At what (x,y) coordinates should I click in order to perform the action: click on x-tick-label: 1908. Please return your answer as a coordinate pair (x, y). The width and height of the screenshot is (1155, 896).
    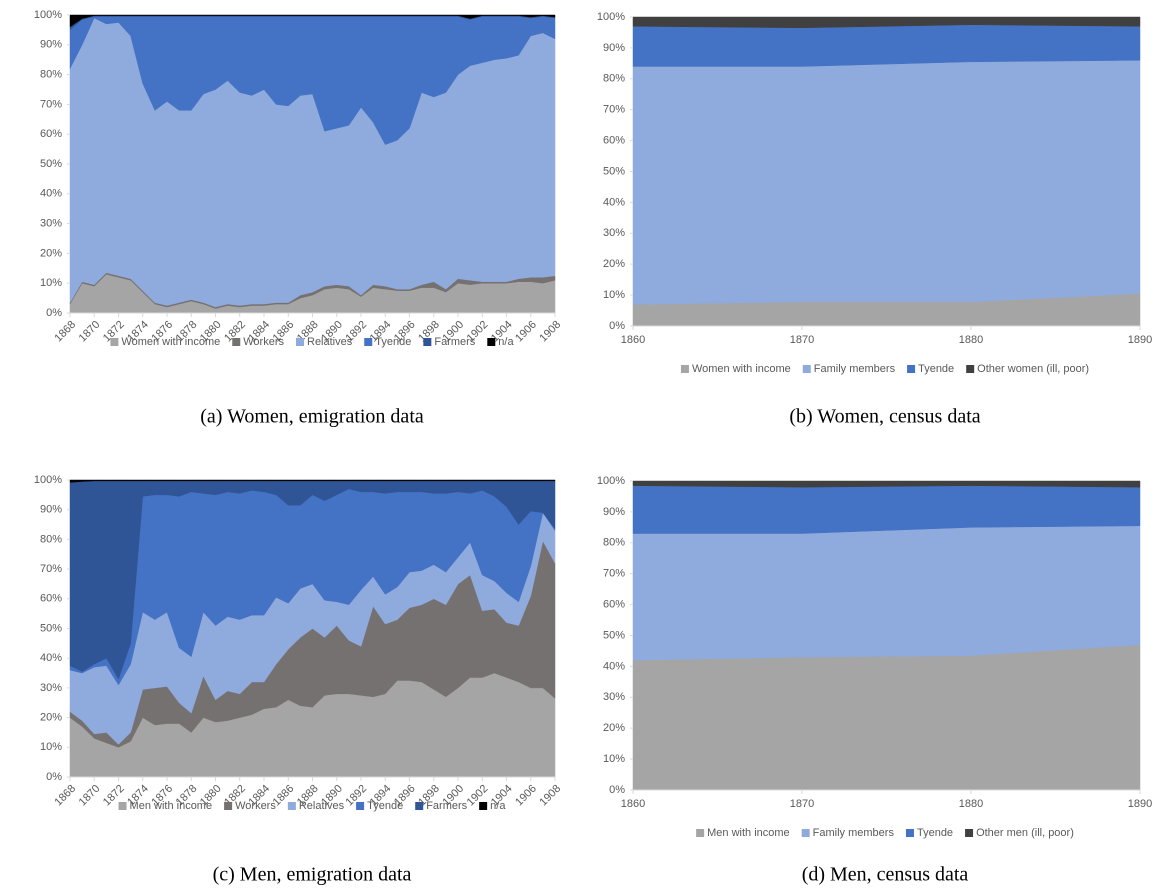
    Looking at the image, I should click on (550, 796).